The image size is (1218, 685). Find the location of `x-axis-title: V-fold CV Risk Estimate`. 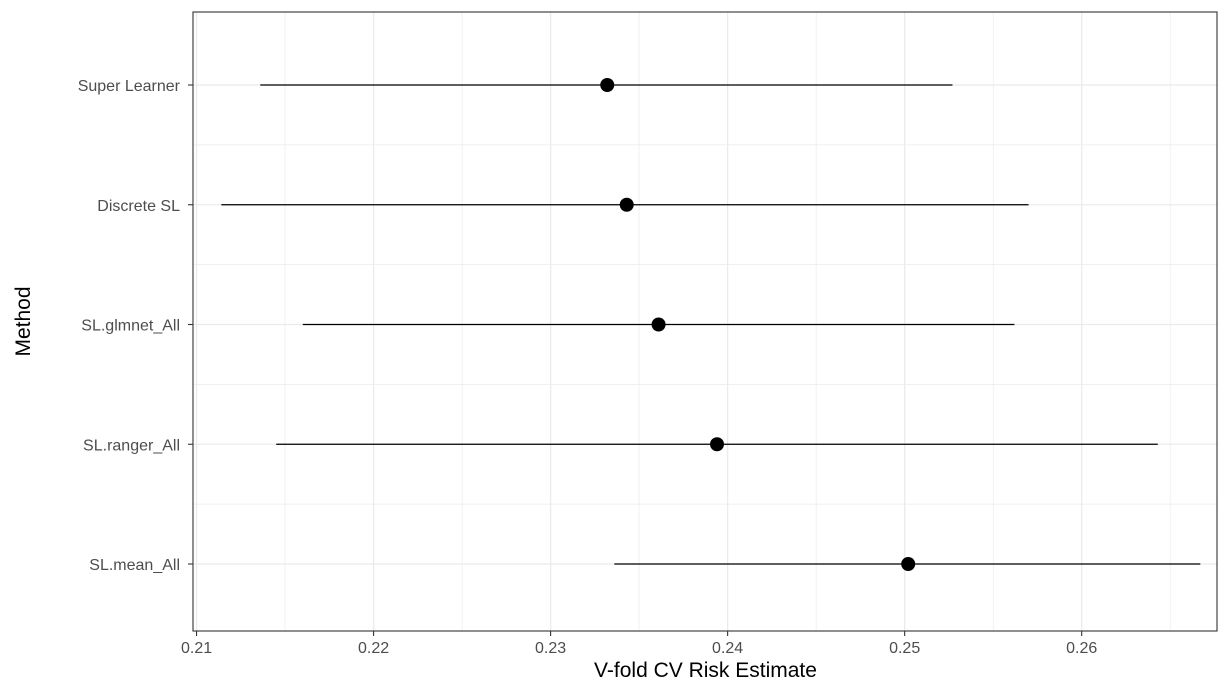

x-axis-title: V-fold CV Risk Estimate is located at coordinates (705, 670).